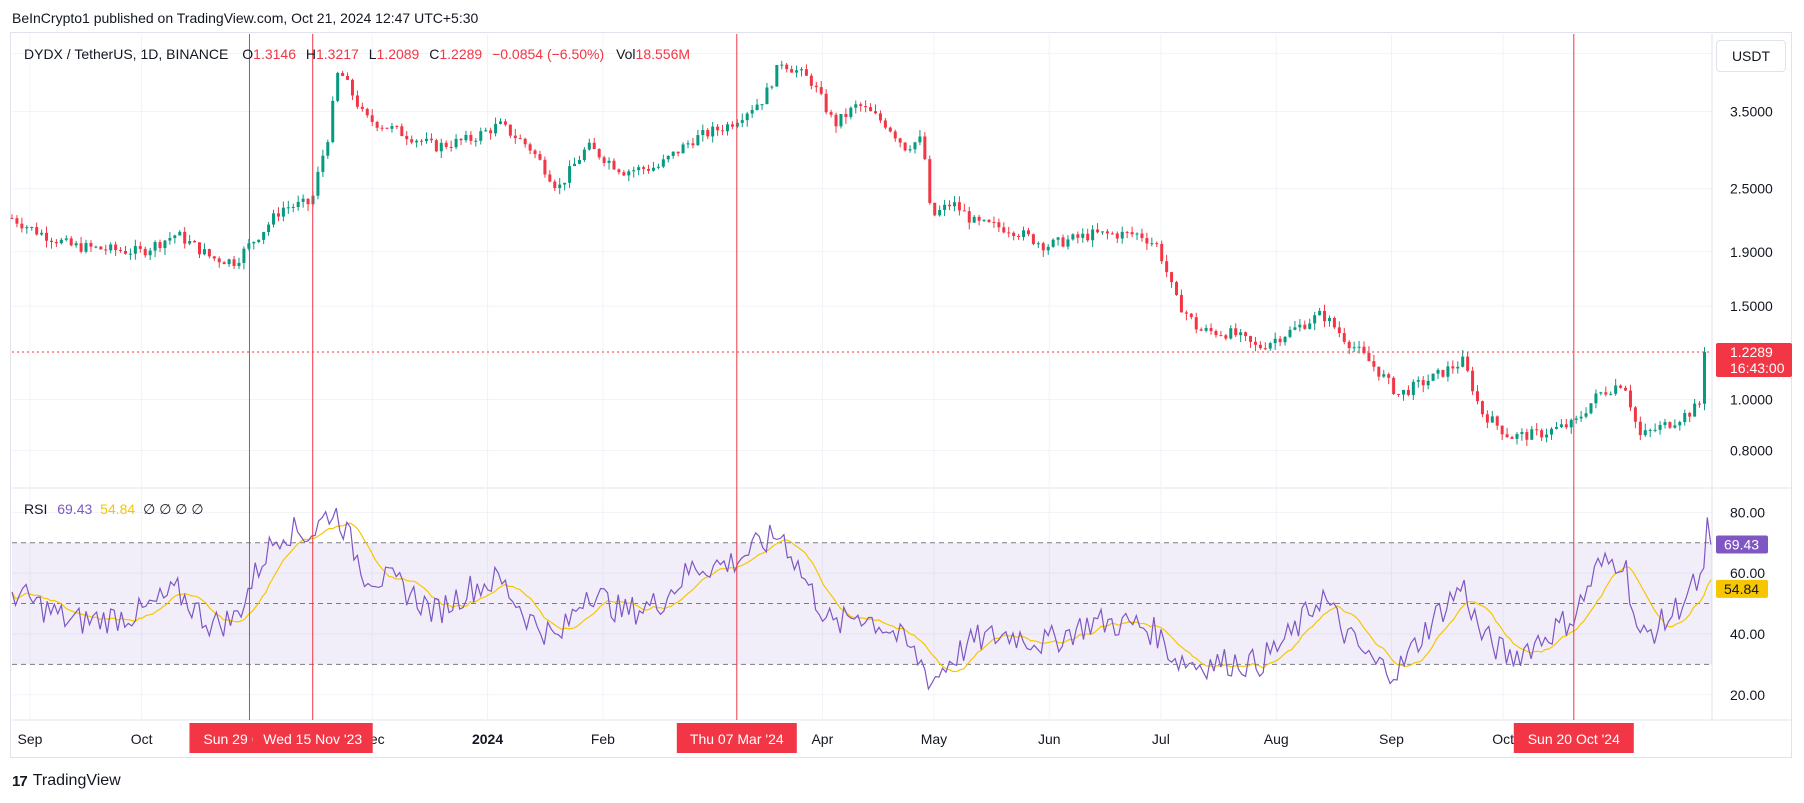 Image resolution: width=1804 pixels, height=803 pixels. Describe the element at coordinates (248, 54) in the screenshot. I see `open-label: O` at that location.